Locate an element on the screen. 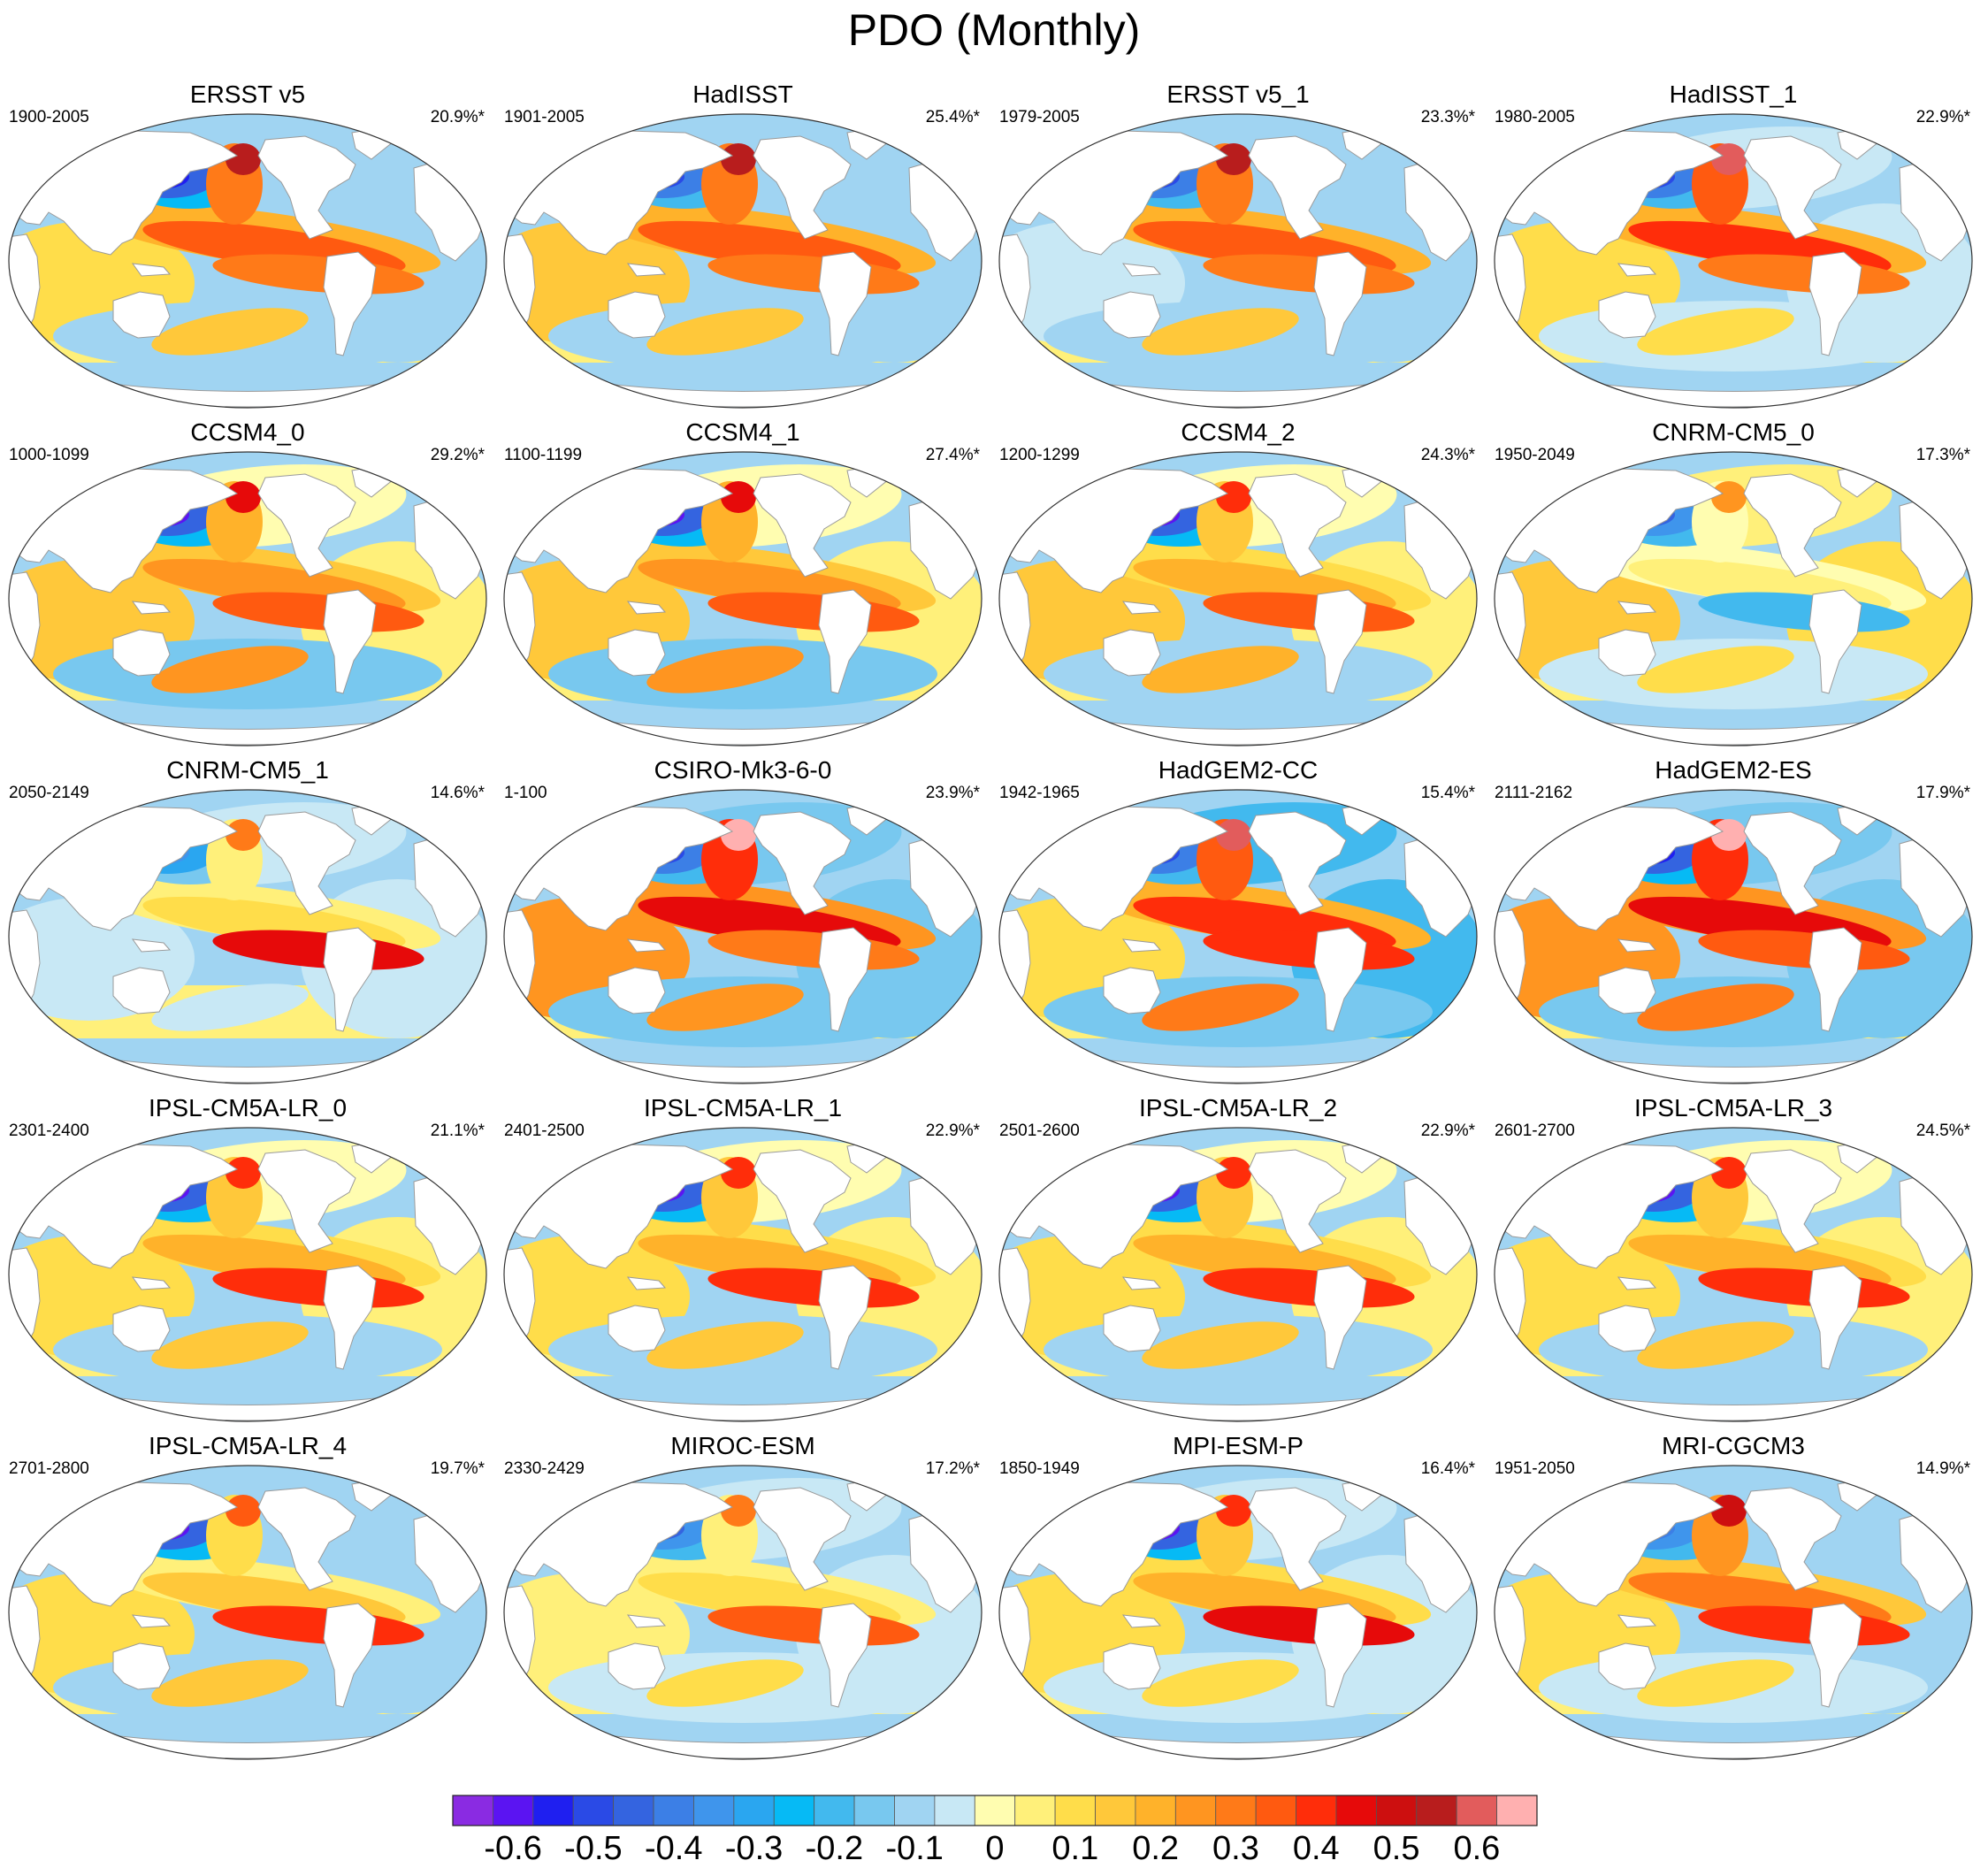 This screenshot has height=1868, width=1988. map-panel: CCSM4_0 1000-1099 29.2%* is located at coordinates (248, 586).